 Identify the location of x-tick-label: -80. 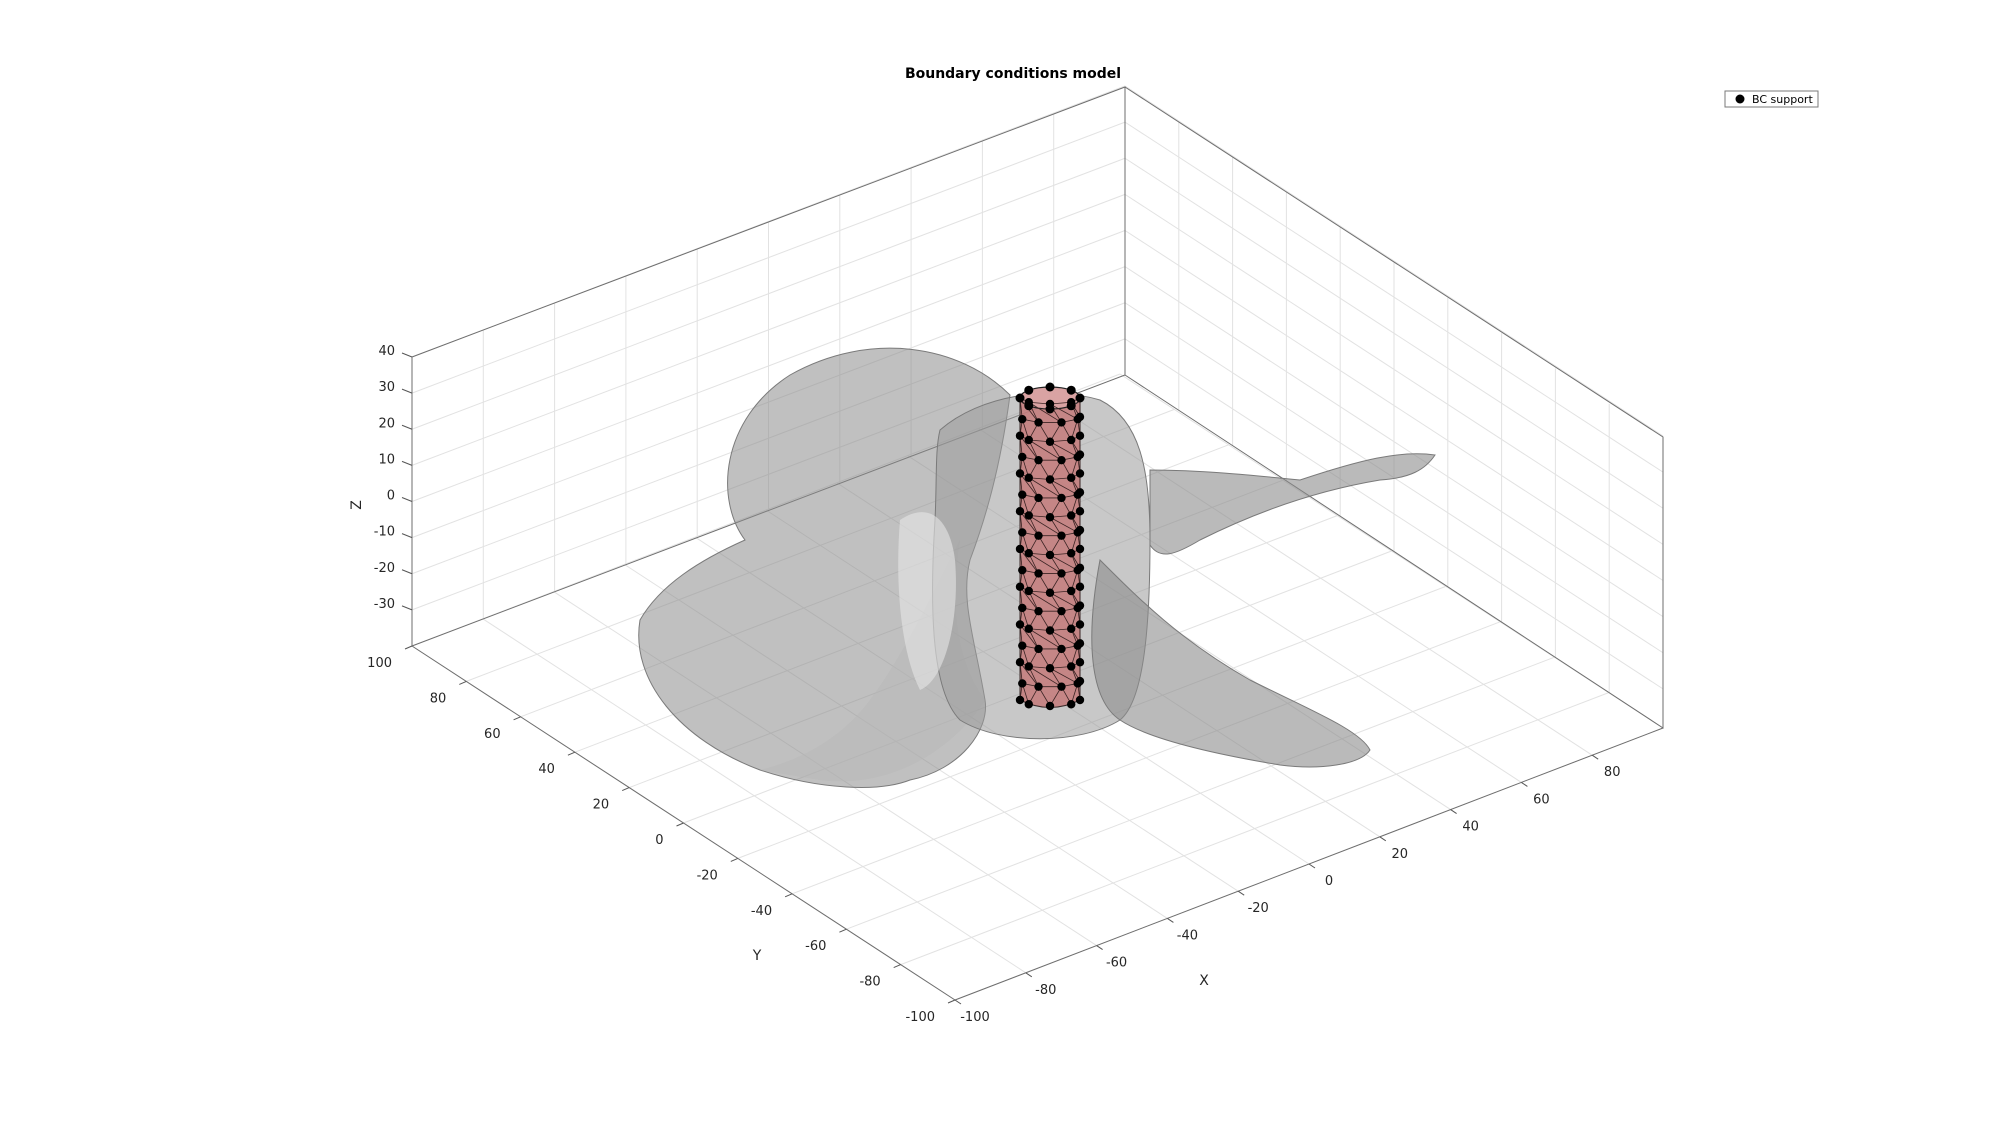
(1045, 990).